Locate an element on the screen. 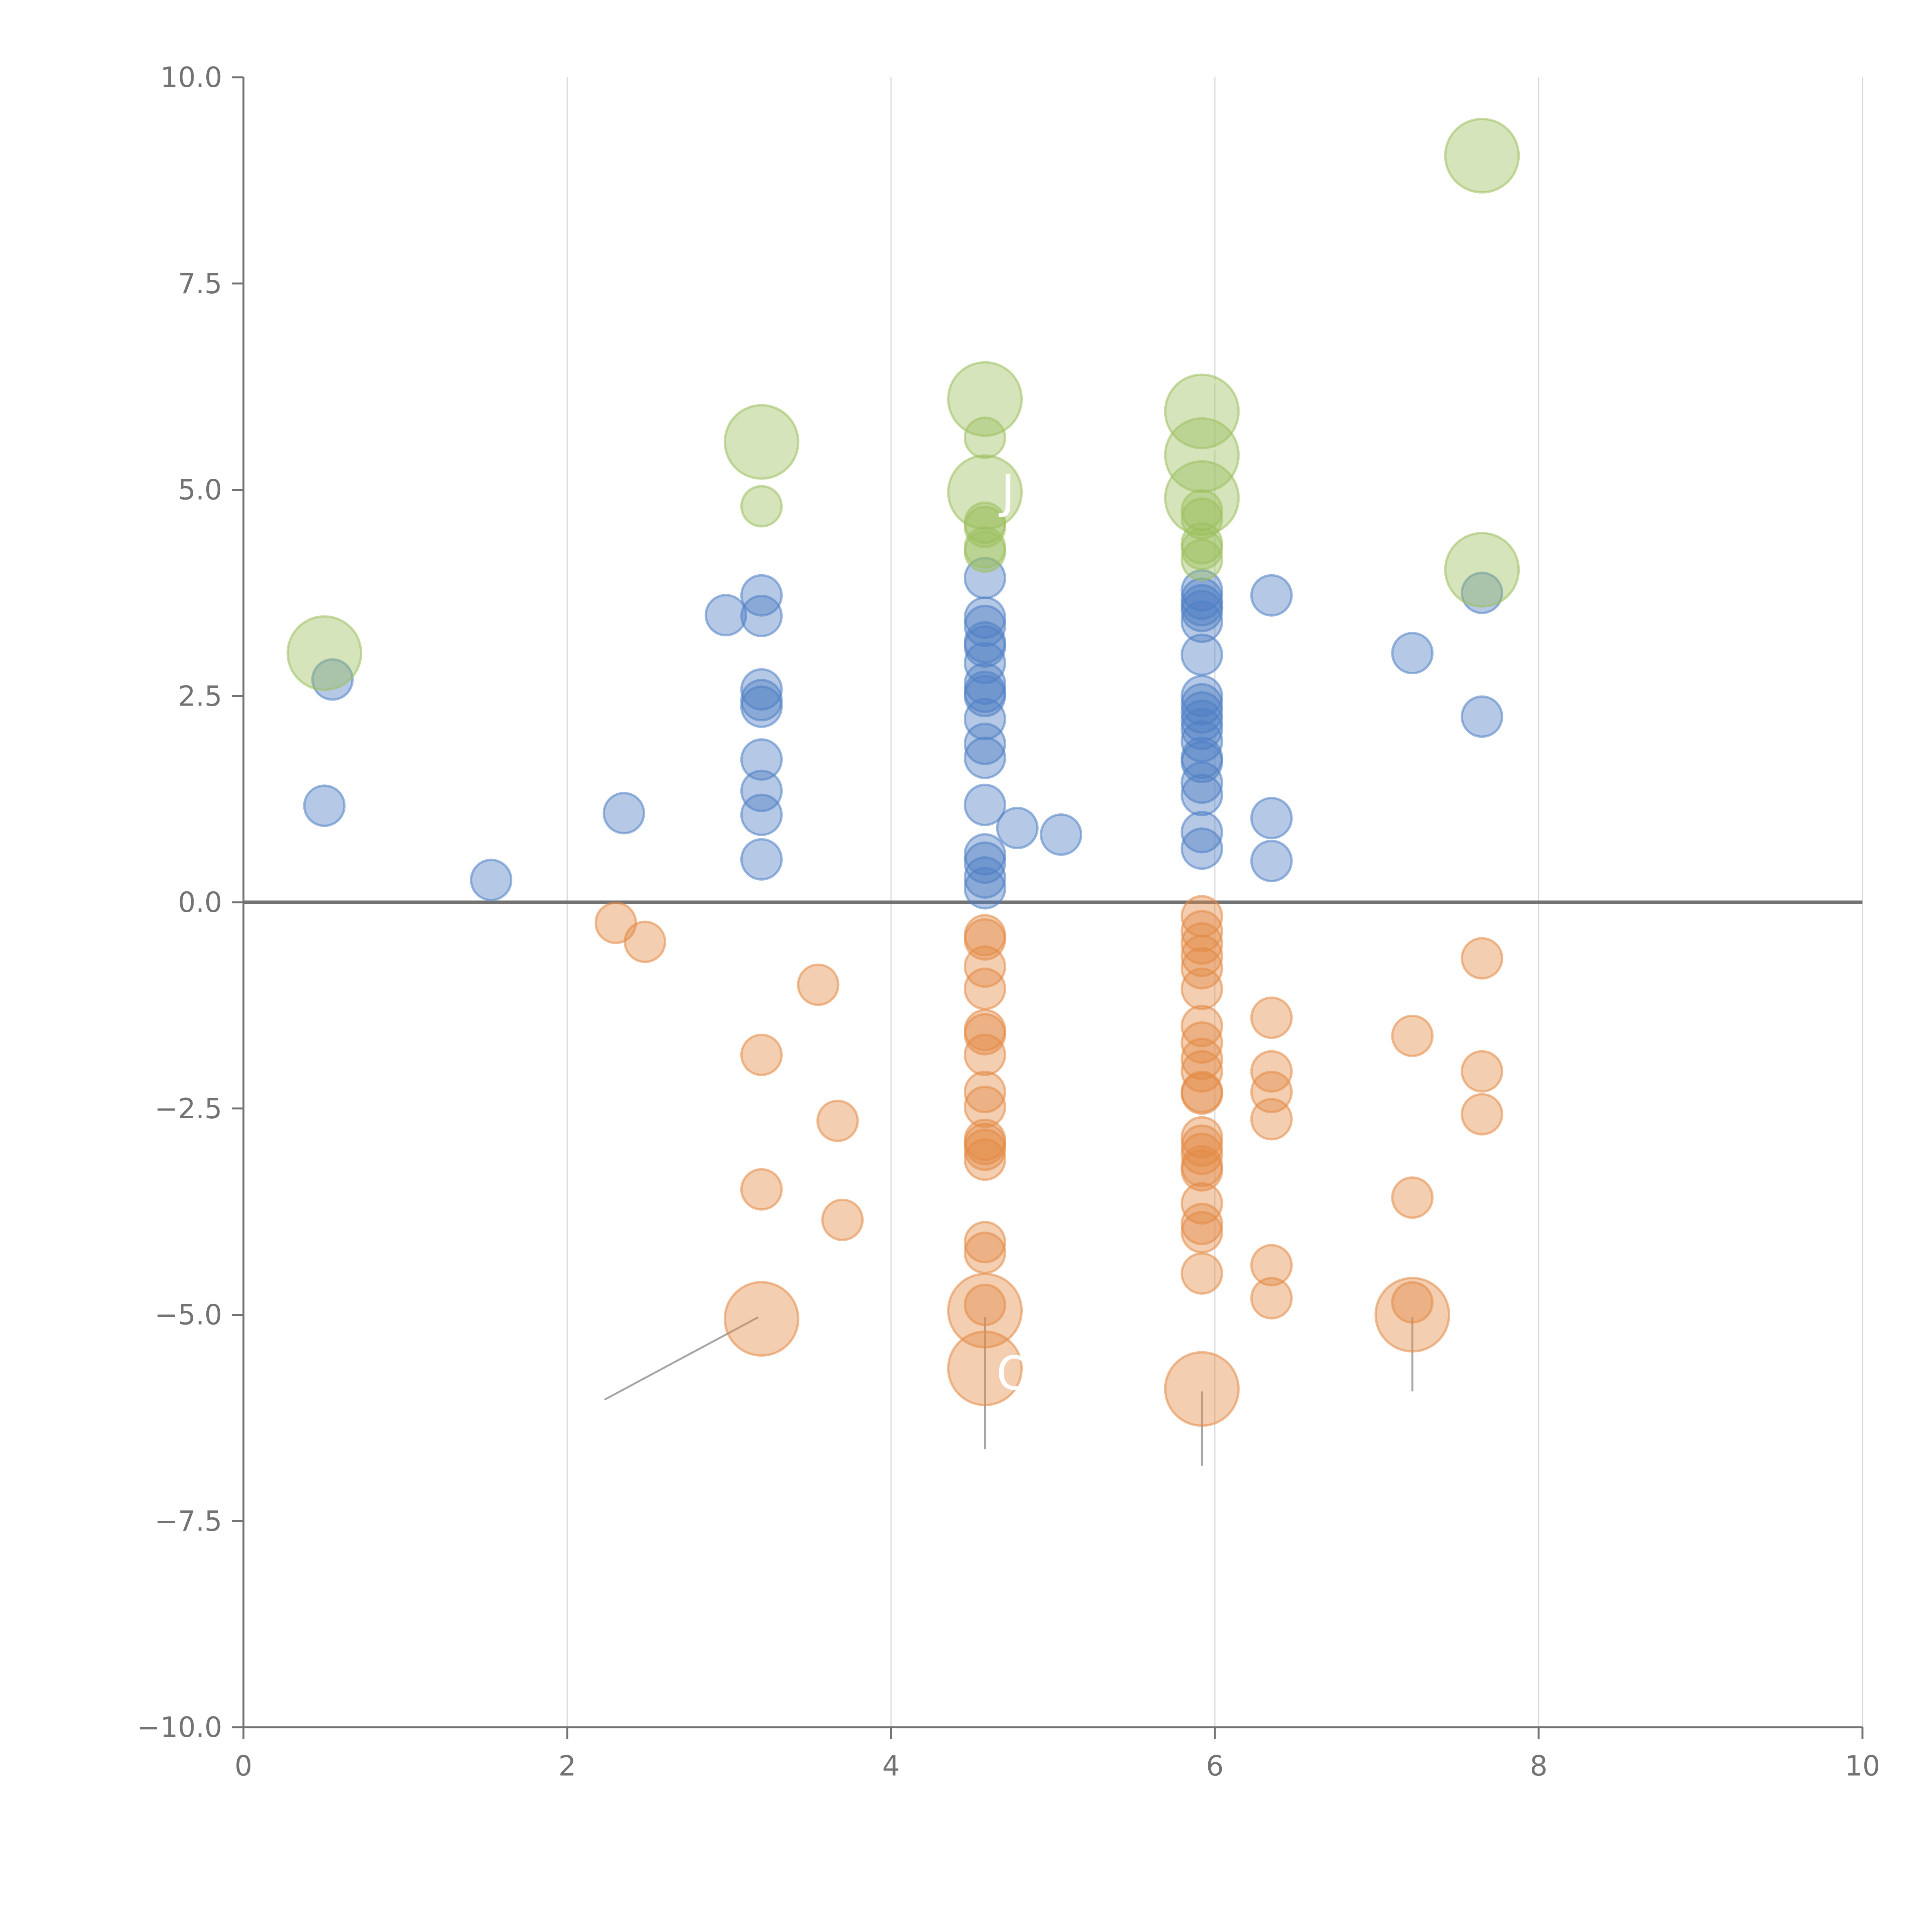 The image size is (1932, 1932). x-tick-label: 2 is located at coordinates (567, 1766).